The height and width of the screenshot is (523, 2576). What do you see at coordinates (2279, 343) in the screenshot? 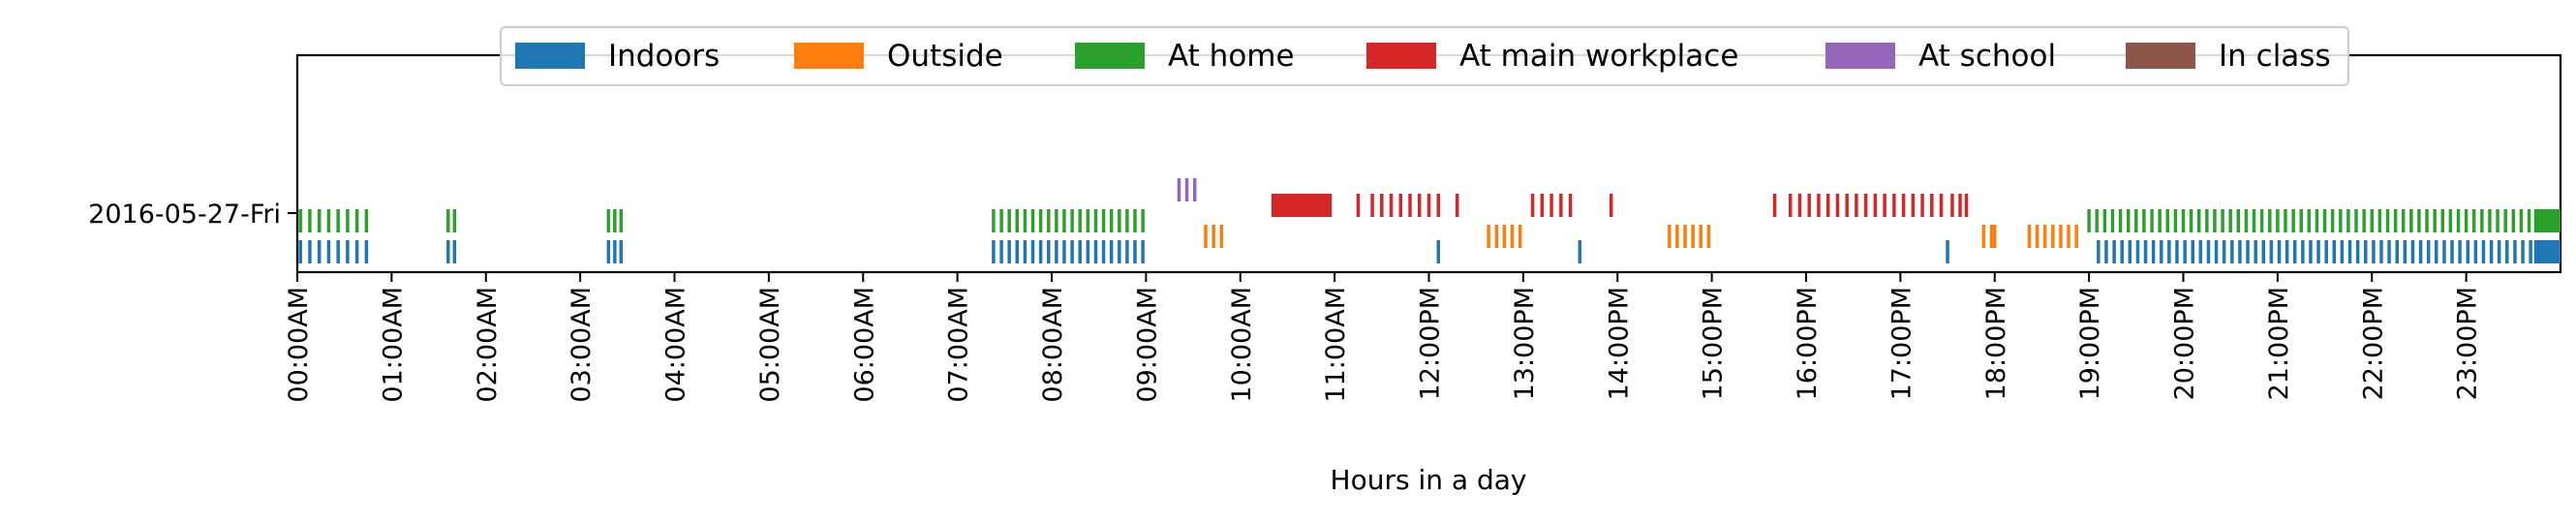
I see `x-tick-label: 21:00PM` at bounding box center [2279, 343].